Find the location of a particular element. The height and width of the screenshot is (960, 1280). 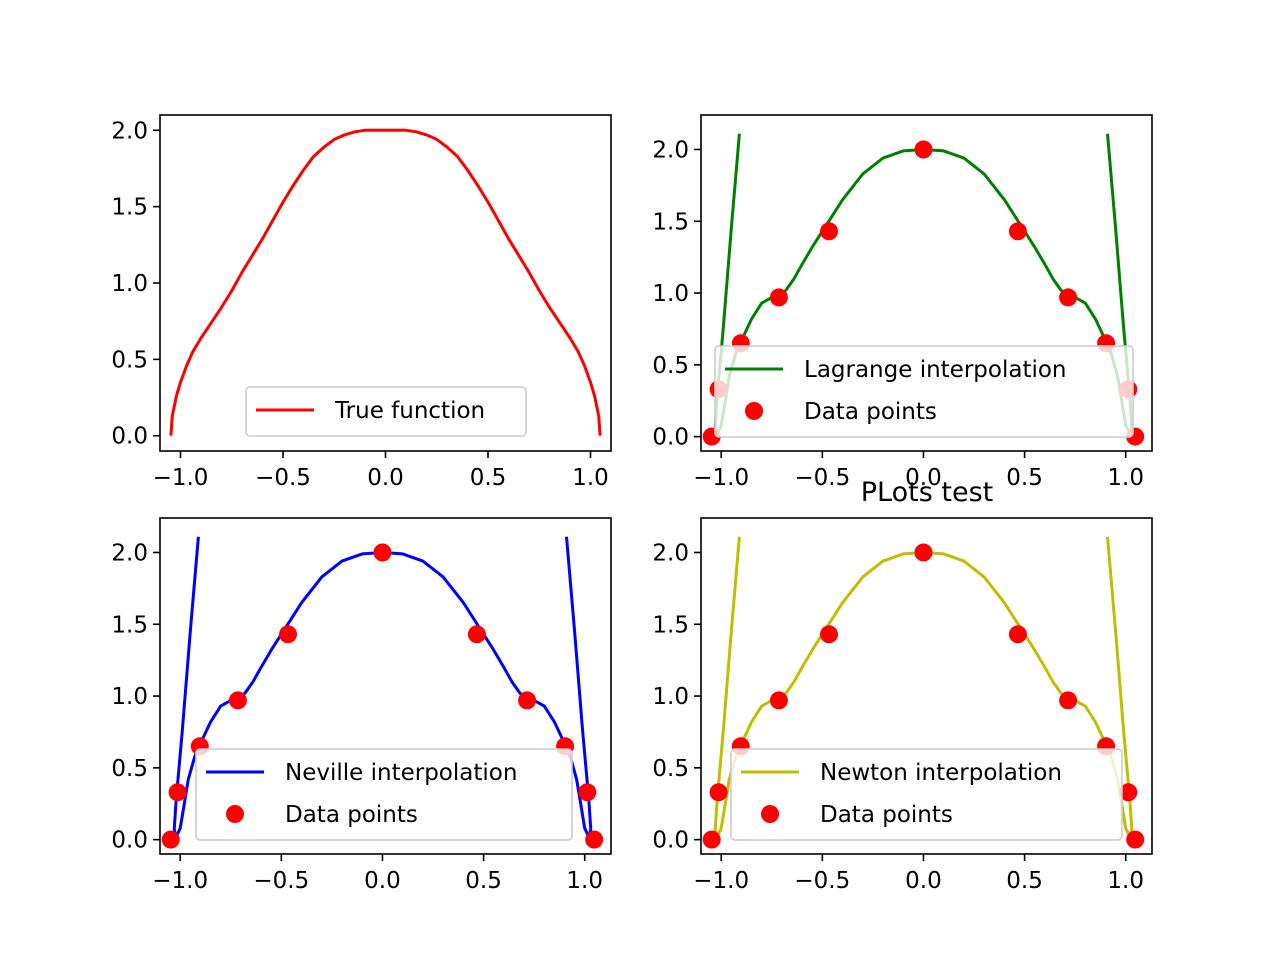

legend-label: Newton interpolation is located at coordinates (941, 773).